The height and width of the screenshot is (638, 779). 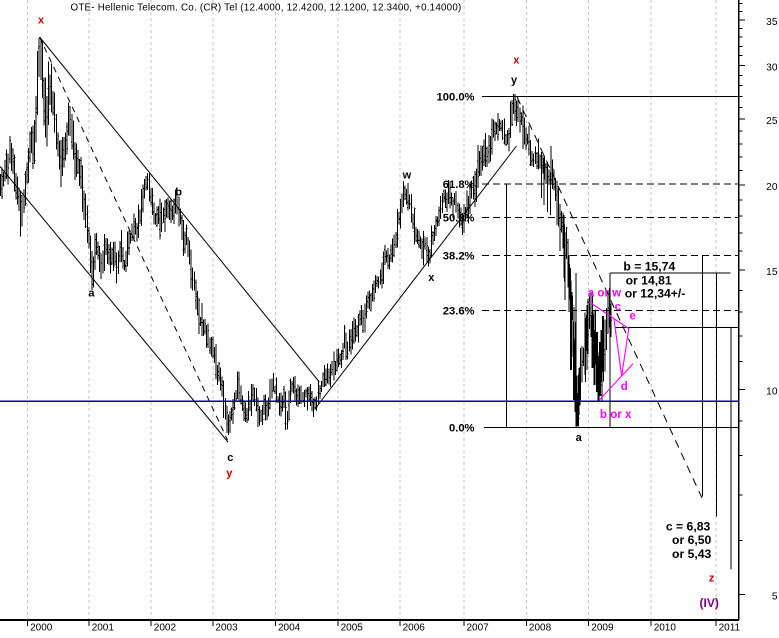 I want to click on svg-text: 38.2%, so click(x=459, y=256).